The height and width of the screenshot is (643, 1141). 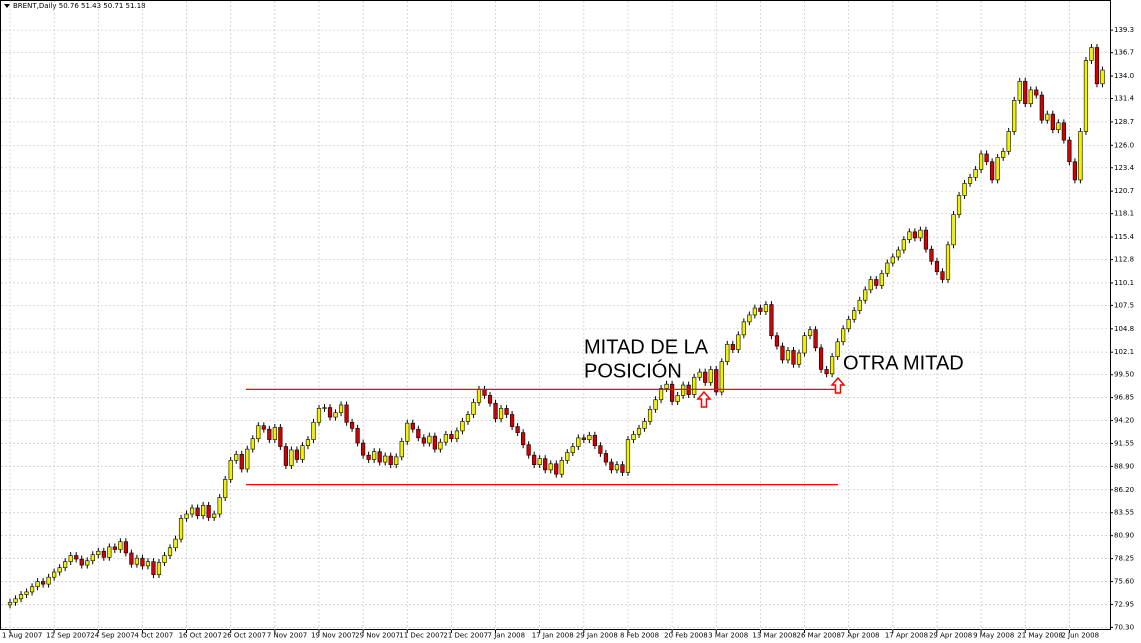 I want to click on x-tick-label: 1 Aug 2007, so click(x=22, y=636).